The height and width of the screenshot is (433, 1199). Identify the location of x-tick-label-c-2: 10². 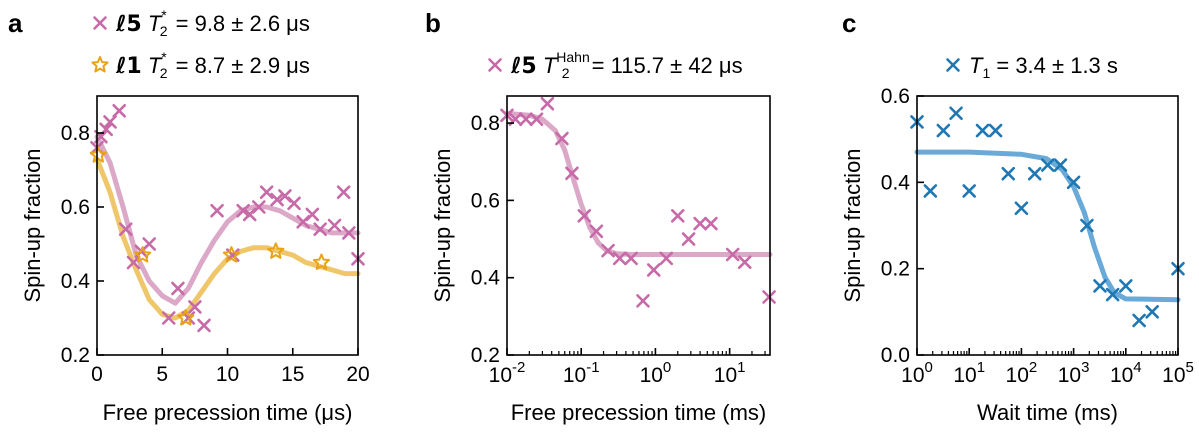
(1022, 373).